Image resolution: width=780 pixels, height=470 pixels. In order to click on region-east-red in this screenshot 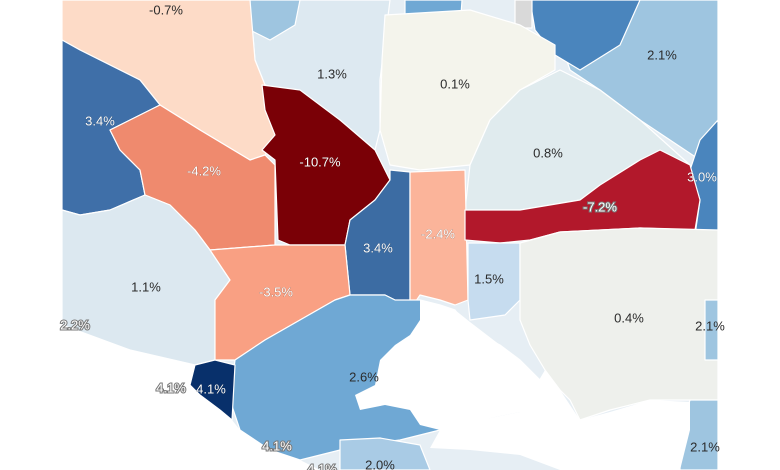, I will do `click(582, 196)`.